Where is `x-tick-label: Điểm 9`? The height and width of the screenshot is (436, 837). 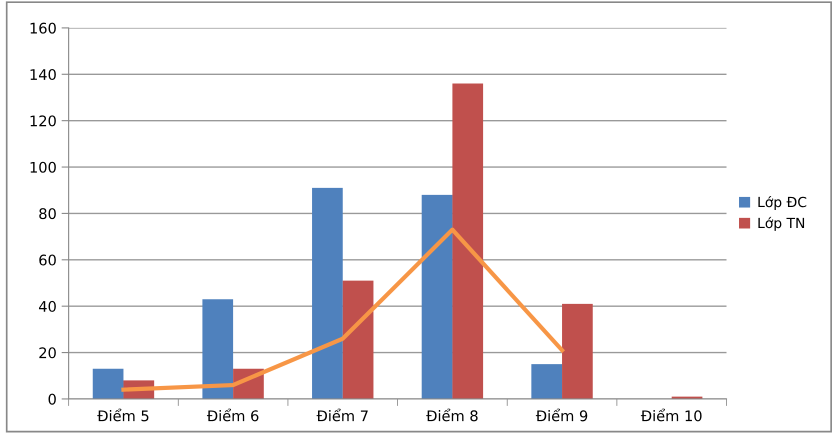
x-tick-label: Điểm 9 is located at coordinates (562, 415).